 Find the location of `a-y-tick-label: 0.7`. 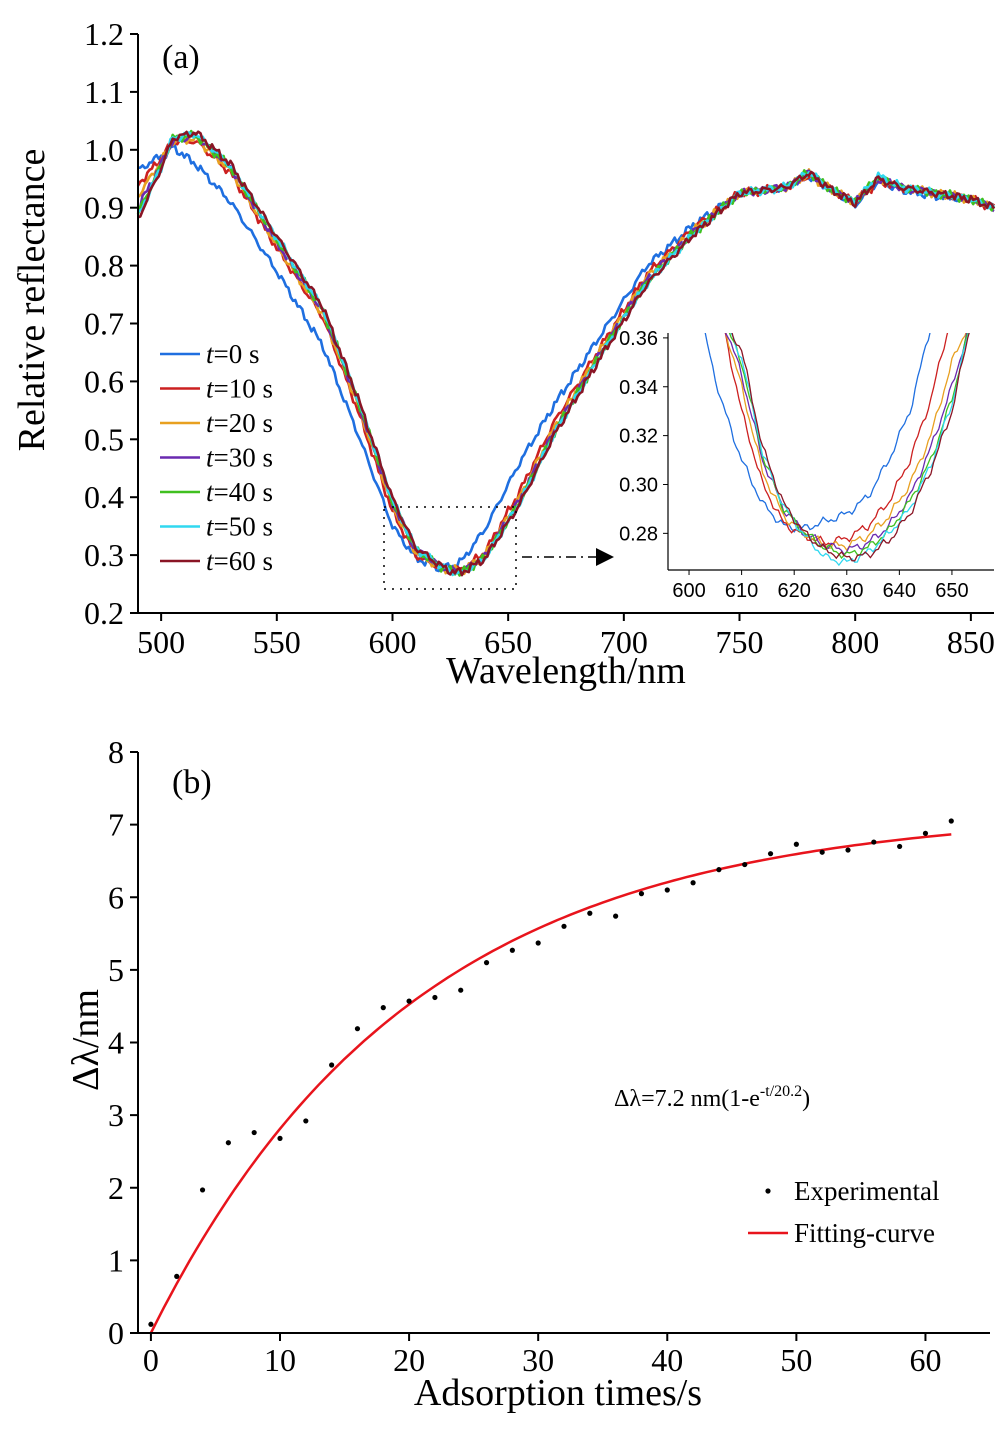

a-y-tick-label: 0.7 is located at coordinates (104, 324).